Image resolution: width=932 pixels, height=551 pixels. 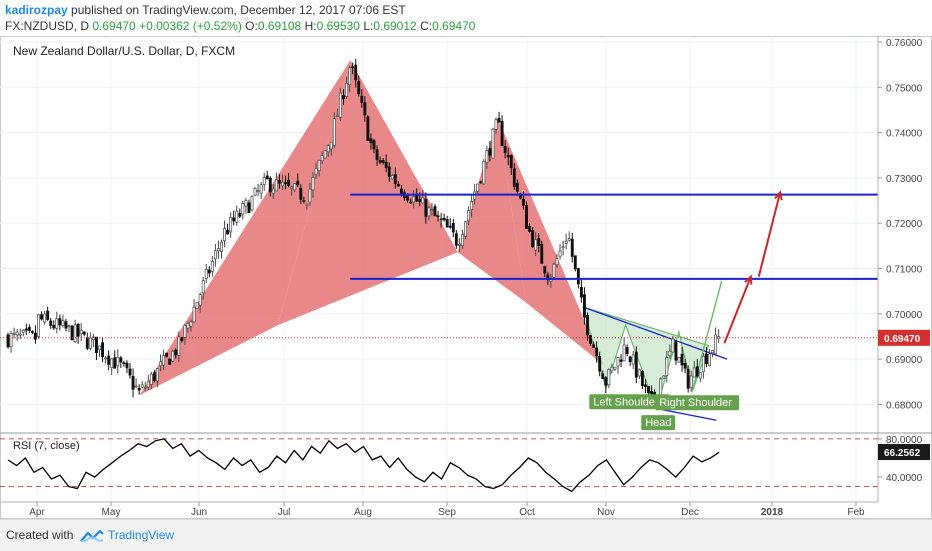 I want to click on time-tick-label: May, so click(x=111, y=512).